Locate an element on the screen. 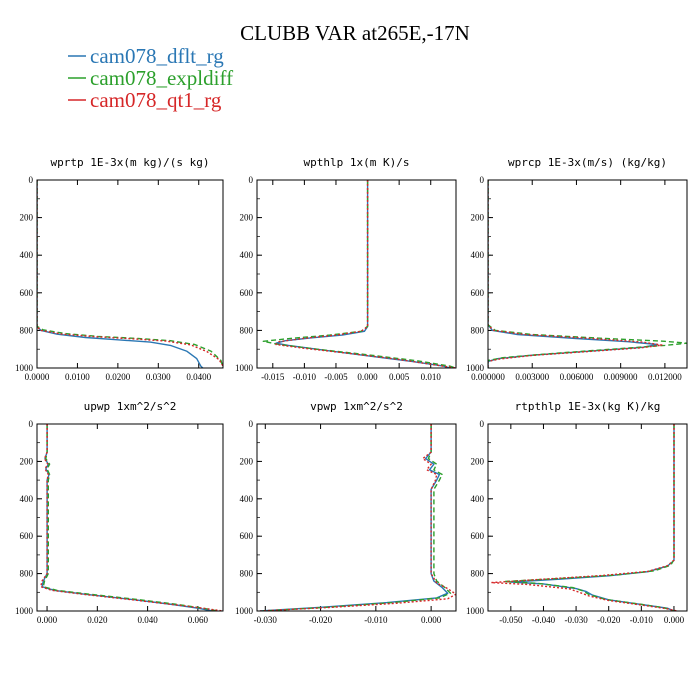 The width and height of the screenshot is (700, 700). legend-entry-dflt: cam078_dflt_rg is located at coordinates (146, 56).